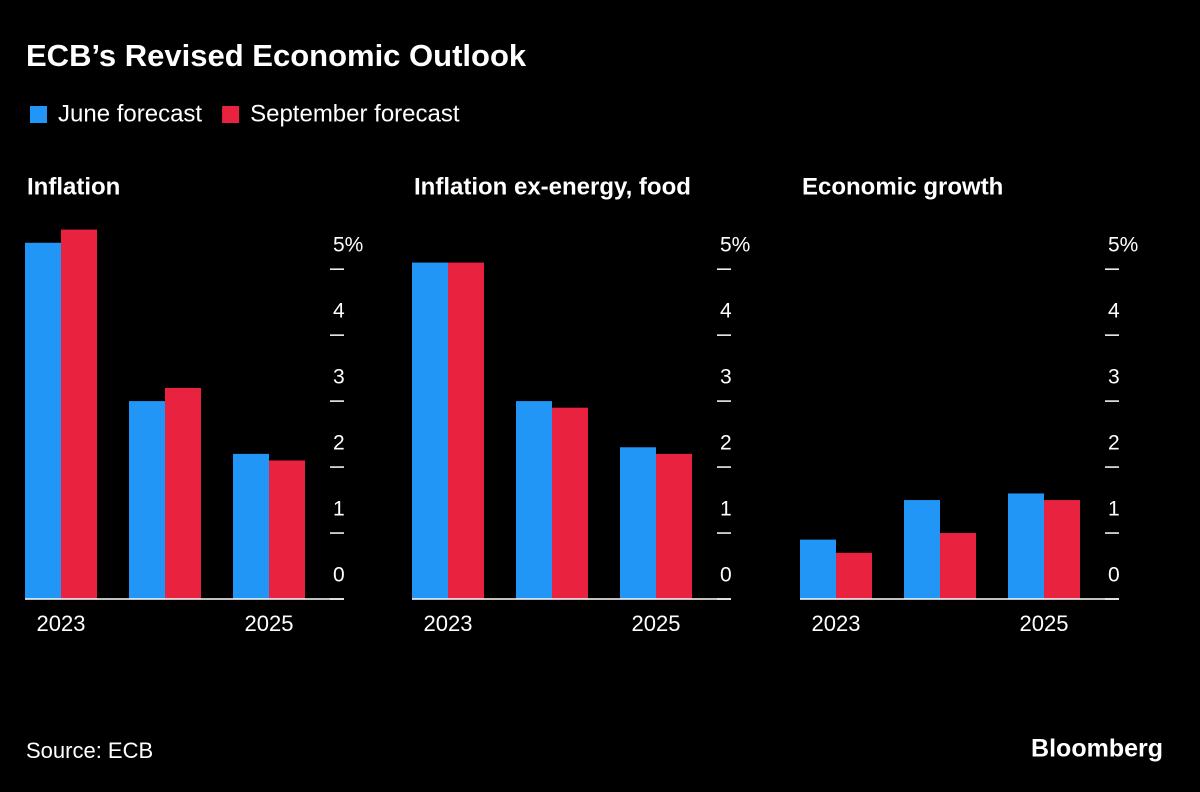  I want to click on brand: Bloomberg, so click(1097, 749).